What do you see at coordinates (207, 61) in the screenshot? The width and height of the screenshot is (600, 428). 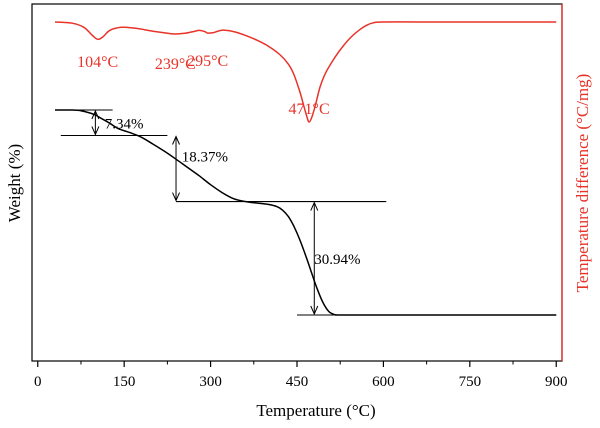 I see `dta-peak-label: 295°C` at bounding box center [207, 61].